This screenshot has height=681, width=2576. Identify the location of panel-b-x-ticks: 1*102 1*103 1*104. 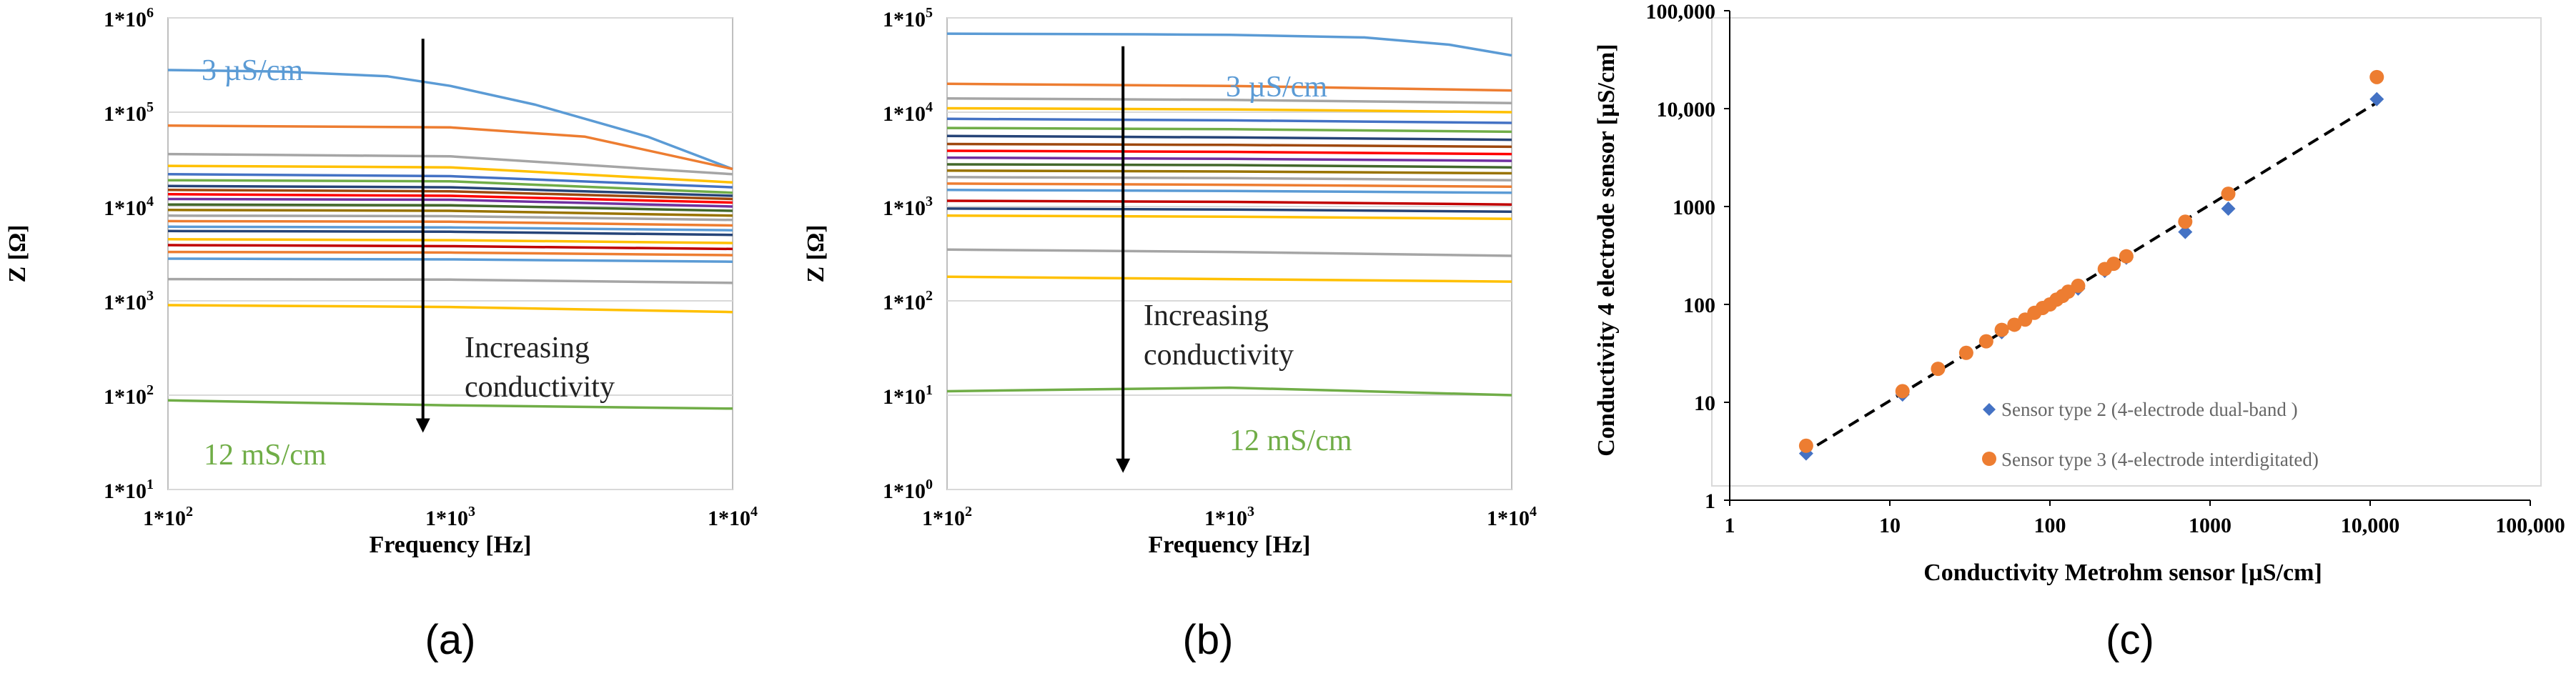
(1229, 517).